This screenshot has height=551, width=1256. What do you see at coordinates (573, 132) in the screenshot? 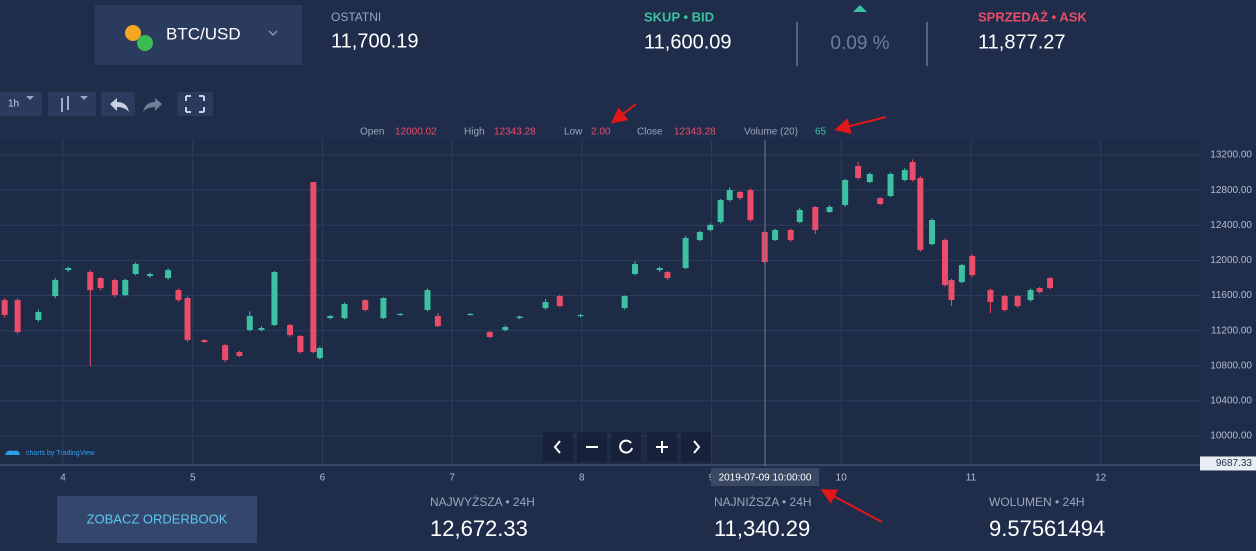
I see `legend-label: Low` at bounding box center [573, 132].